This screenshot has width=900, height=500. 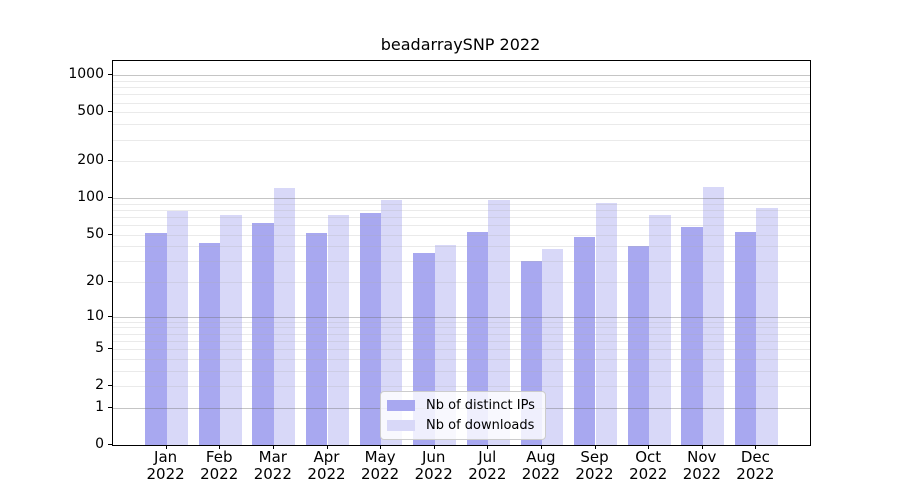 I want to click on x-tick-label: Jul 2022, so click(x=487, y=465).